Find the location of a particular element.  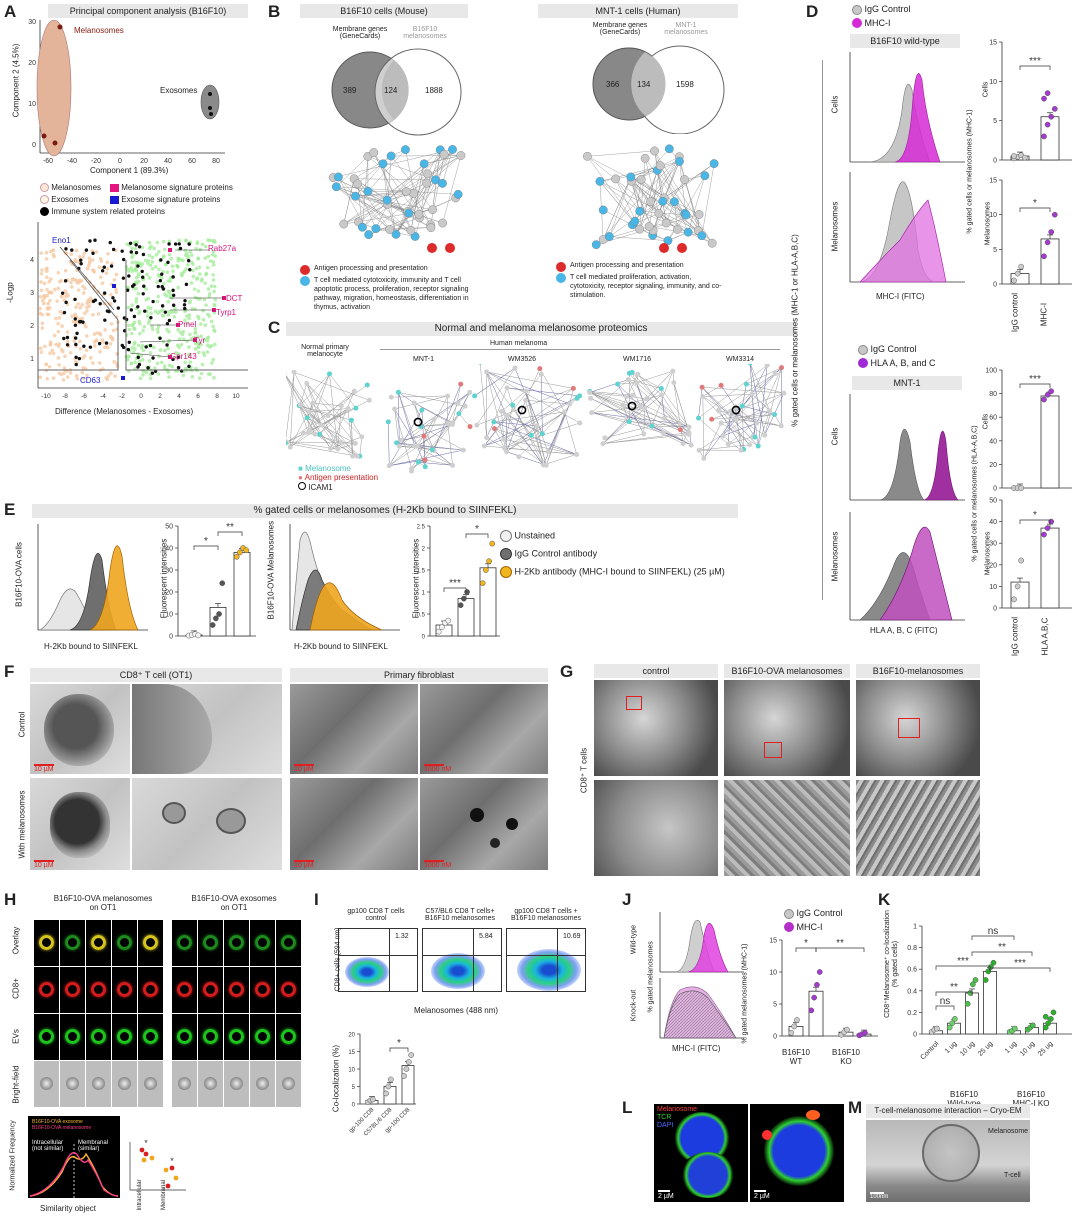

volcano-ytick: 3 is located at coordinates (32, 293).